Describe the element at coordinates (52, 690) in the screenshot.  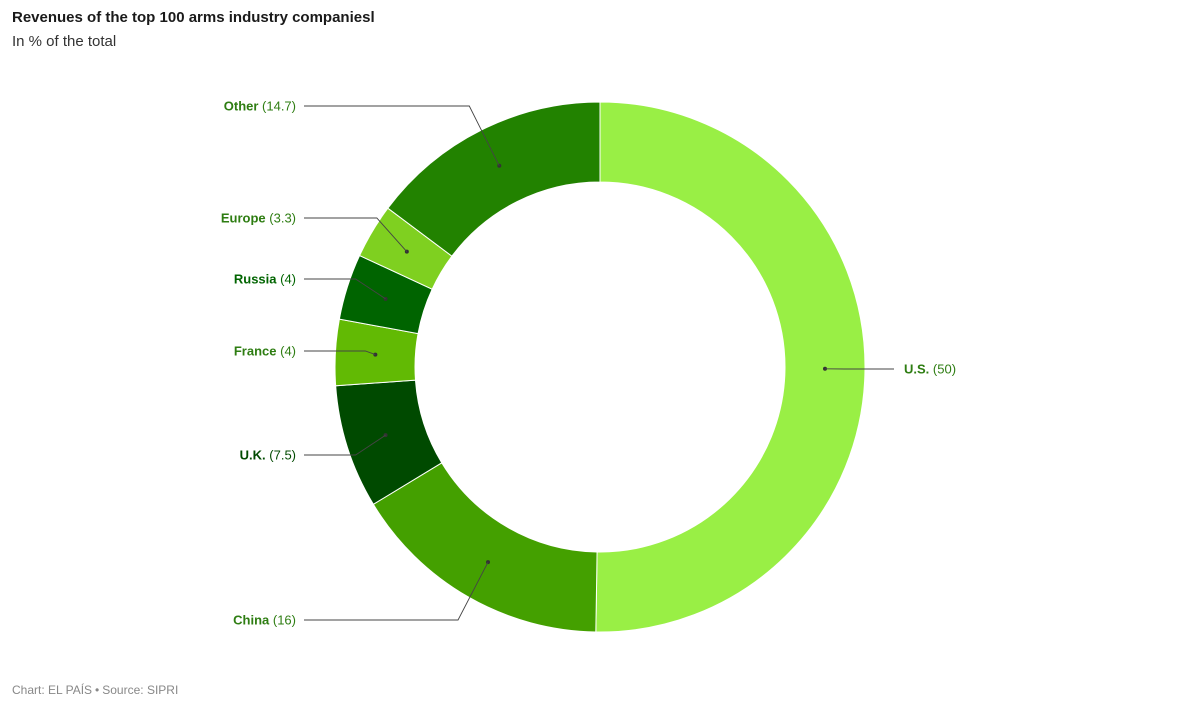
I see `chart-credit: Chart: EL PAÍS` at that location.